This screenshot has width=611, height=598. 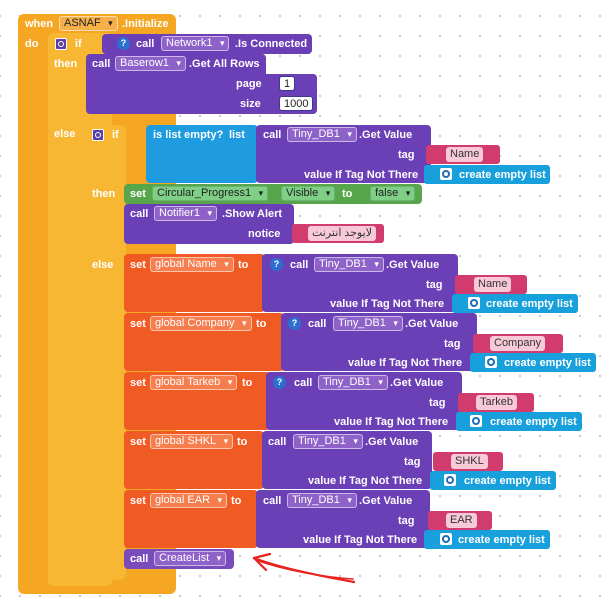 I want to click on component-dropdown-asnaf: ASNAF, so click(x=88, y=23).